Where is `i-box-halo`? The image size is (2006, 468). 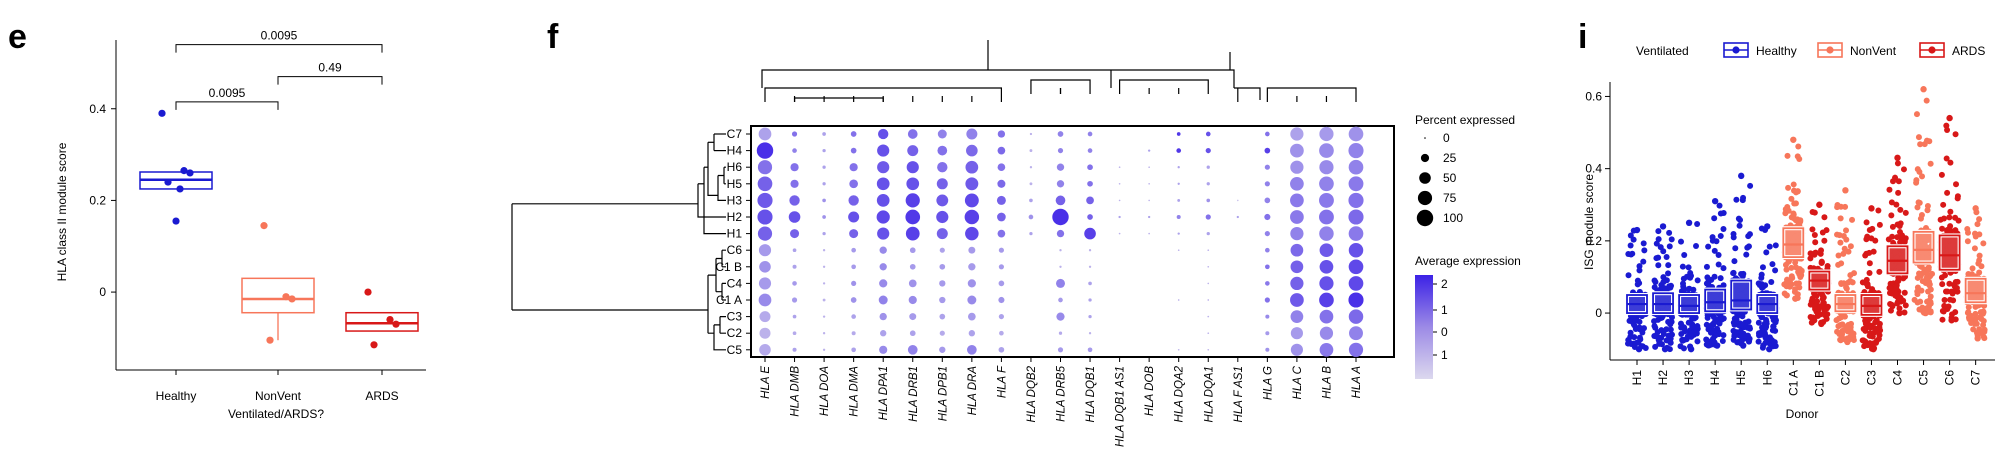 i-box-halo is located at coordinates (1949, 252).